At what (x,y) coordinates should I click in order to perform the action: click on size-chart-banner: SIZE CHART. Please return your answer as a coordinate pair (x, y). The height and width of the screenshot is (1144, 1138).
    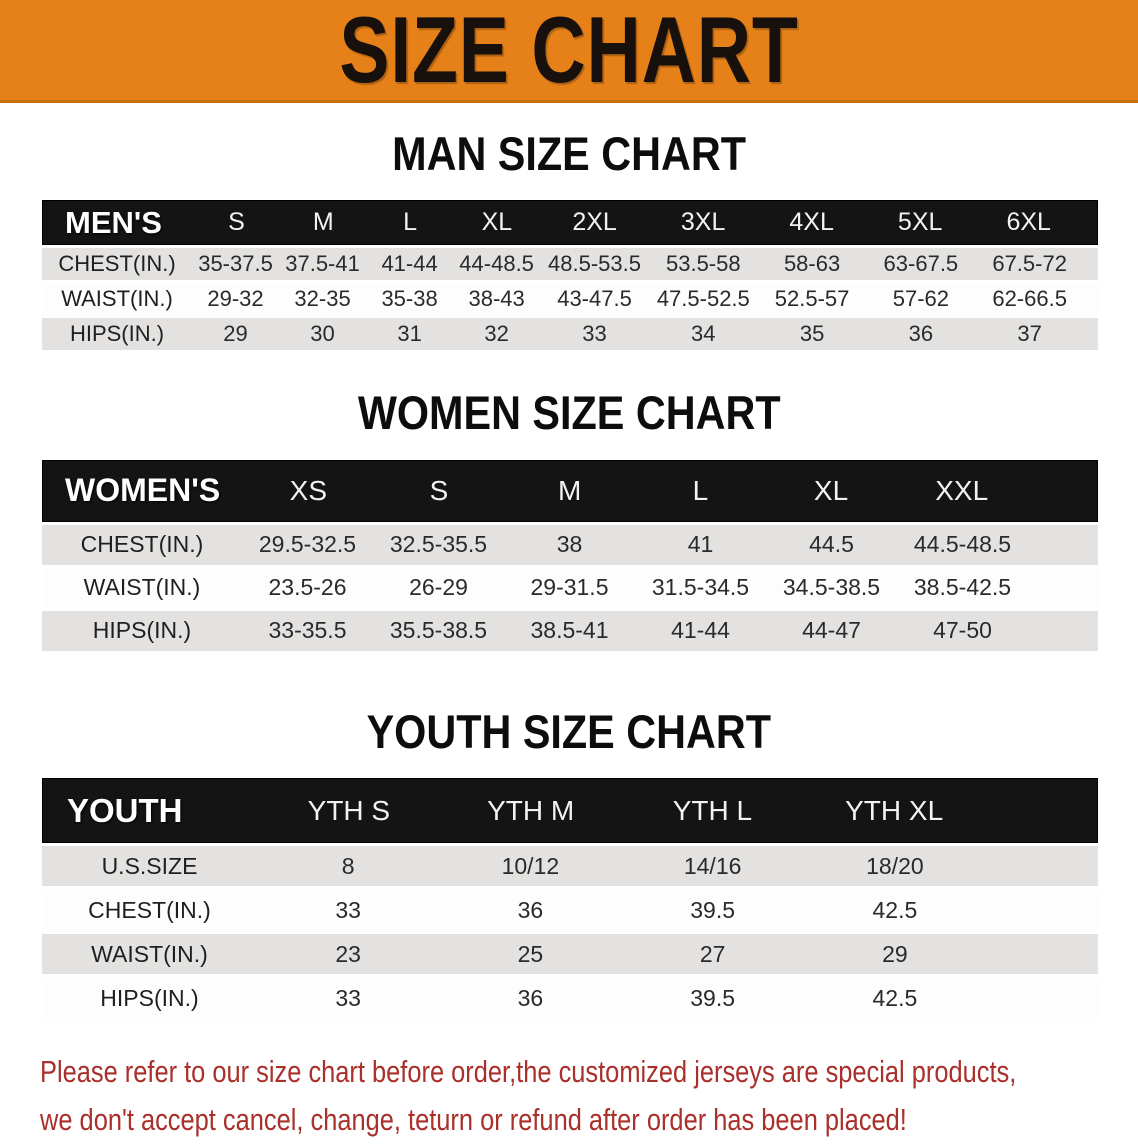
    Looking at the image, I should click on (569, 51).